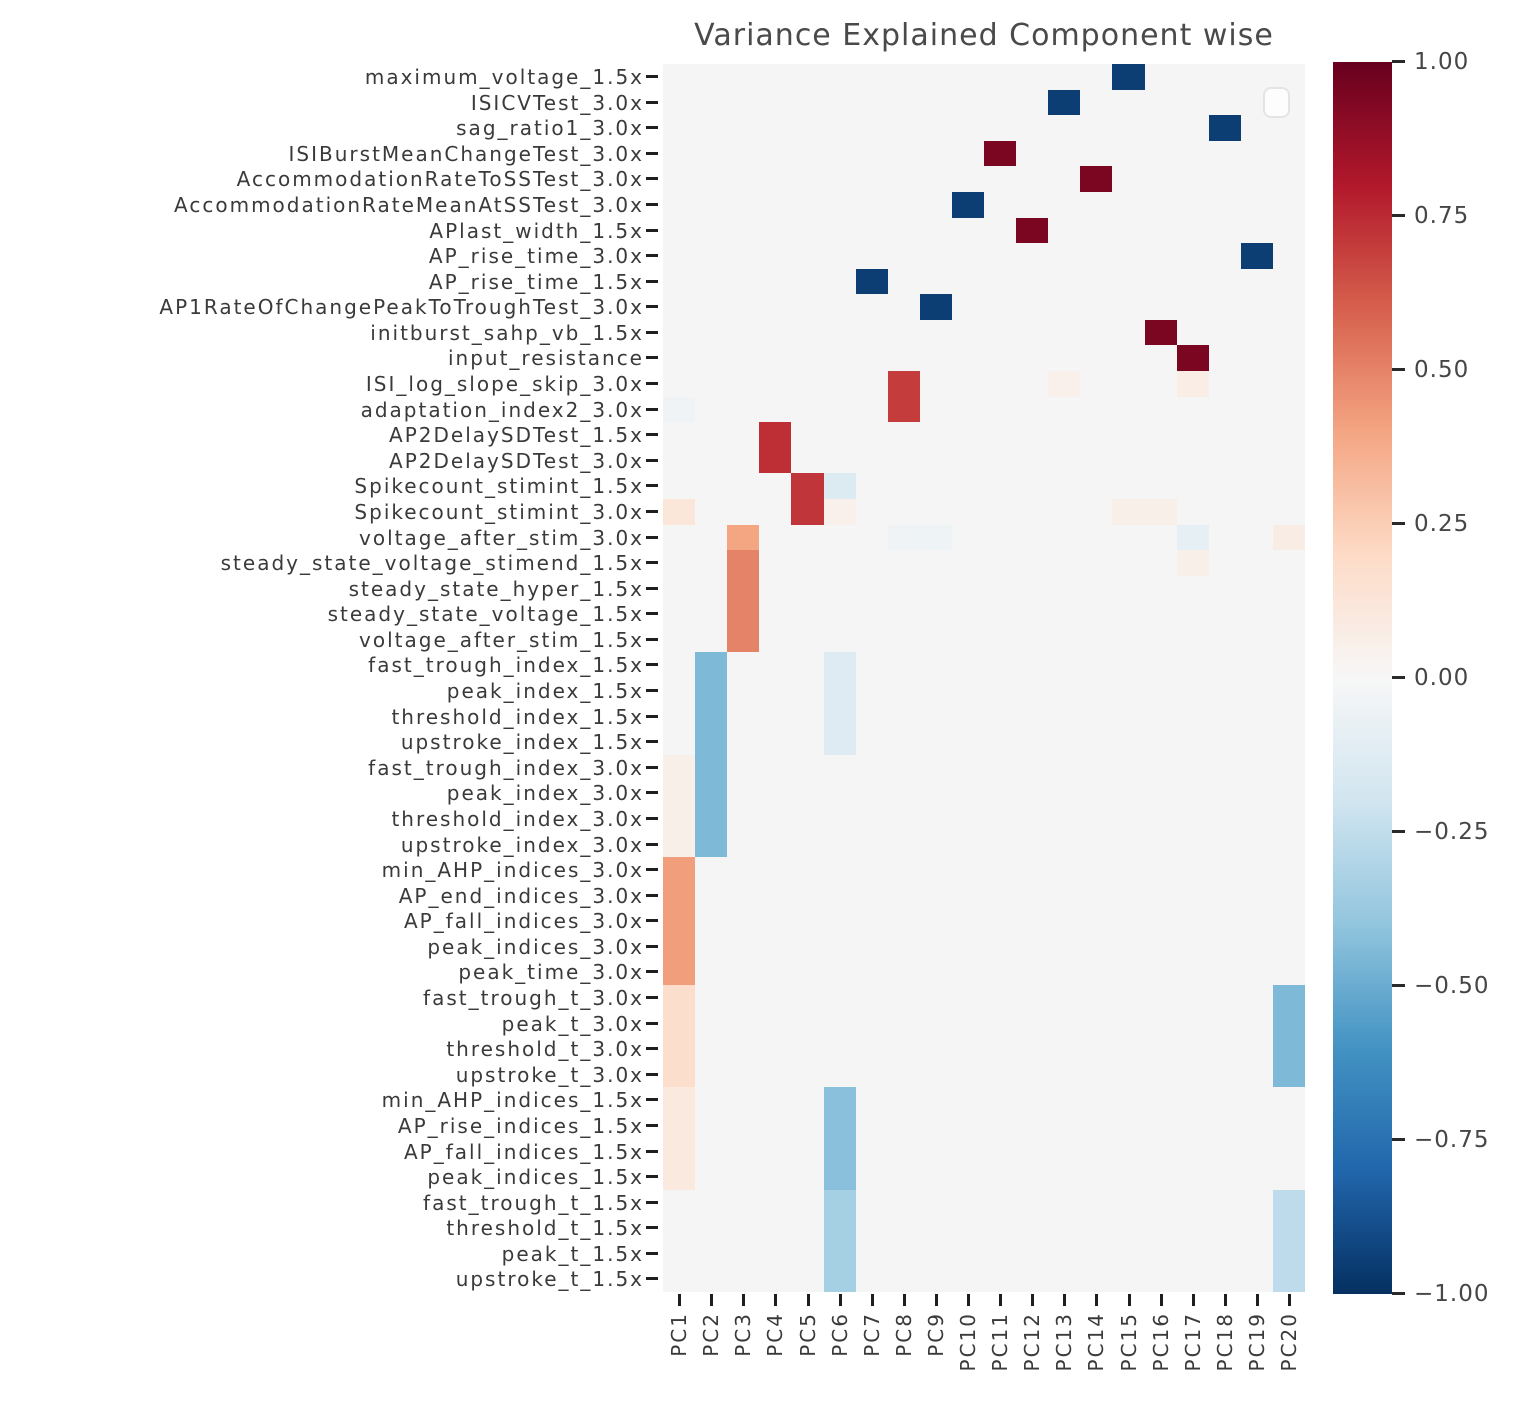 The width and height of the screenshot is (1523, 1428). Describe the element at coordinates (775, 1334) in the screenshot. I see `x-axis-label: PC4` at that location.